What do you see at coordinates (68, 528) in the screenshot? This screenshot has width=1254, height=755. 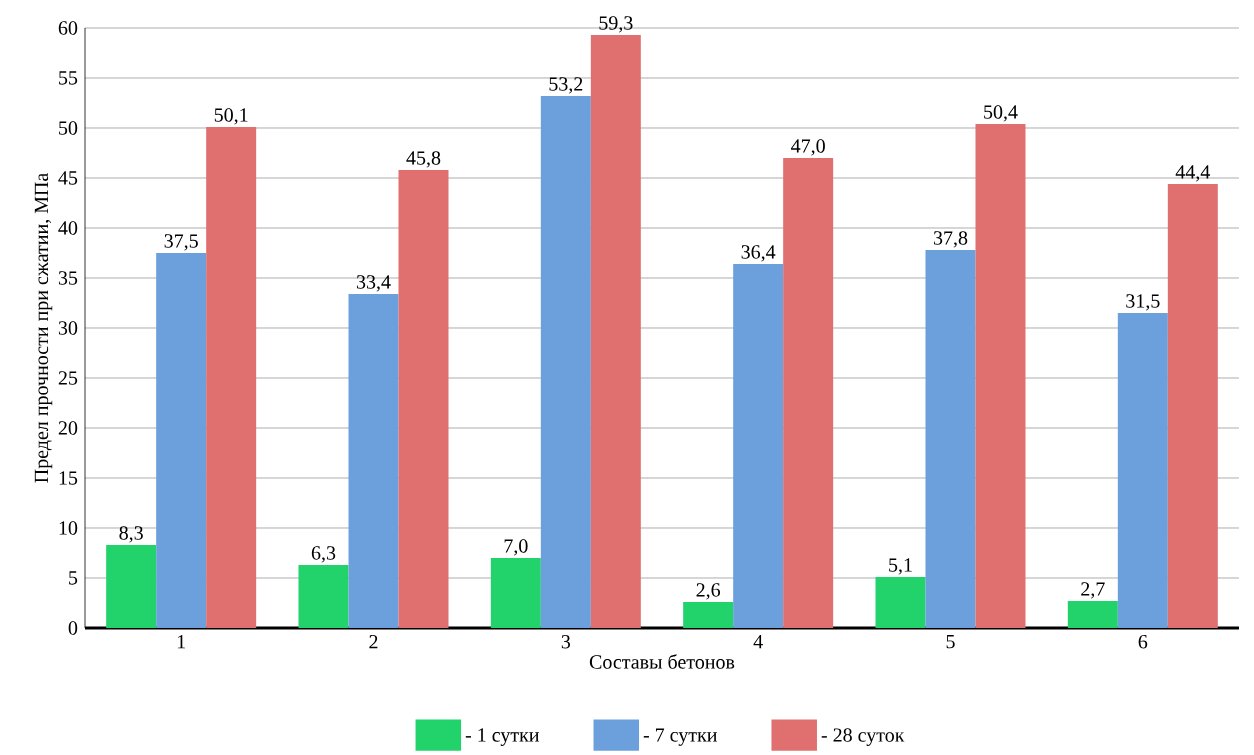 I see `y-tick-label: 10` at bounding box center [68, 528].